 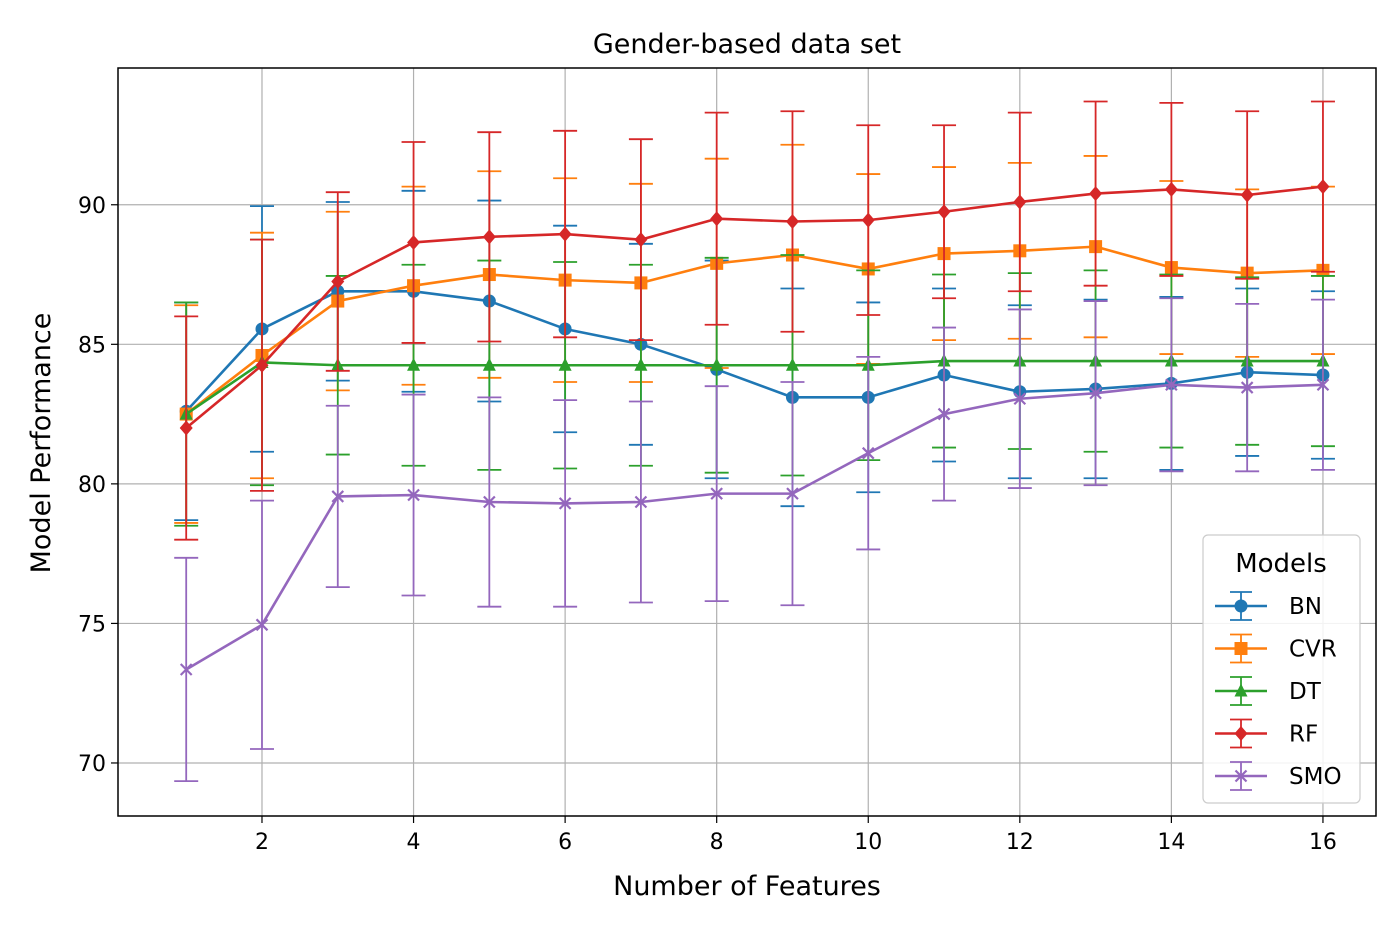 What do you see at coordinates (92, 206) in the screenshot?
I see `y-tick-label: 90` at bounding box center [92, 206].